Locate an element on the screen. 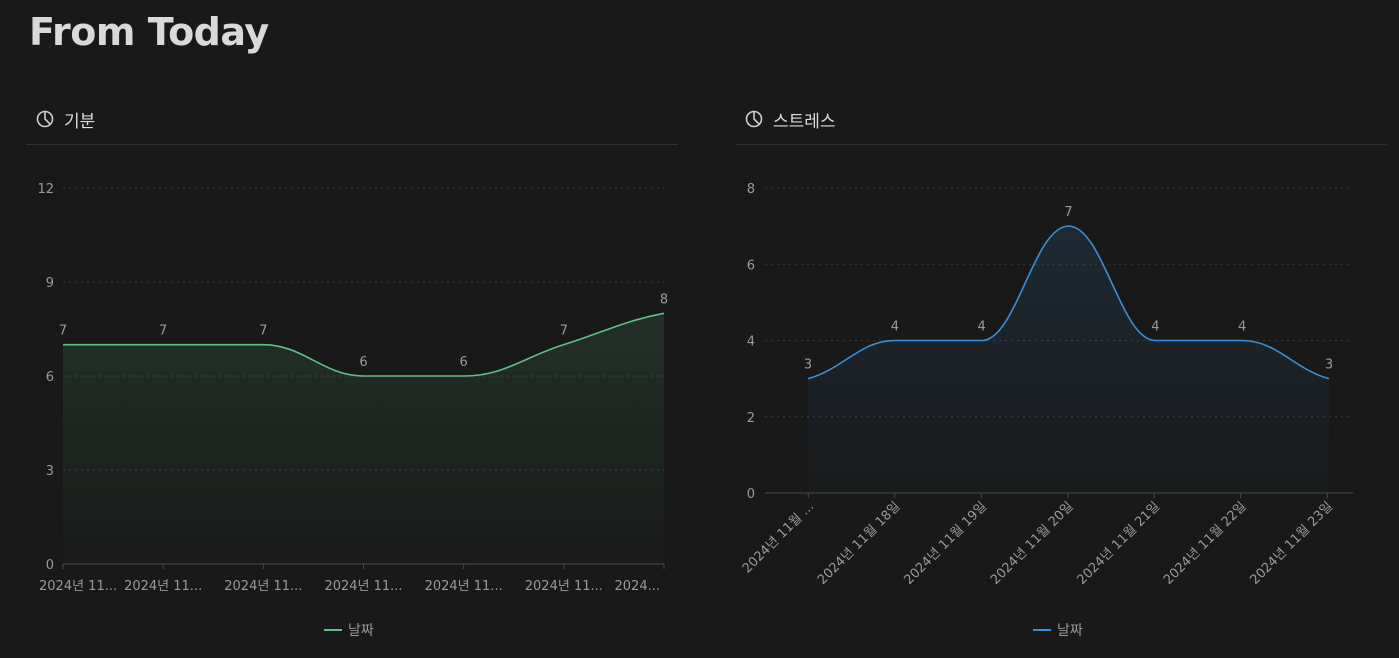 Image resolution: width=1399 pixels, height=658 pixels. y-tick-label: 2 is located at coordinates (751, 418).